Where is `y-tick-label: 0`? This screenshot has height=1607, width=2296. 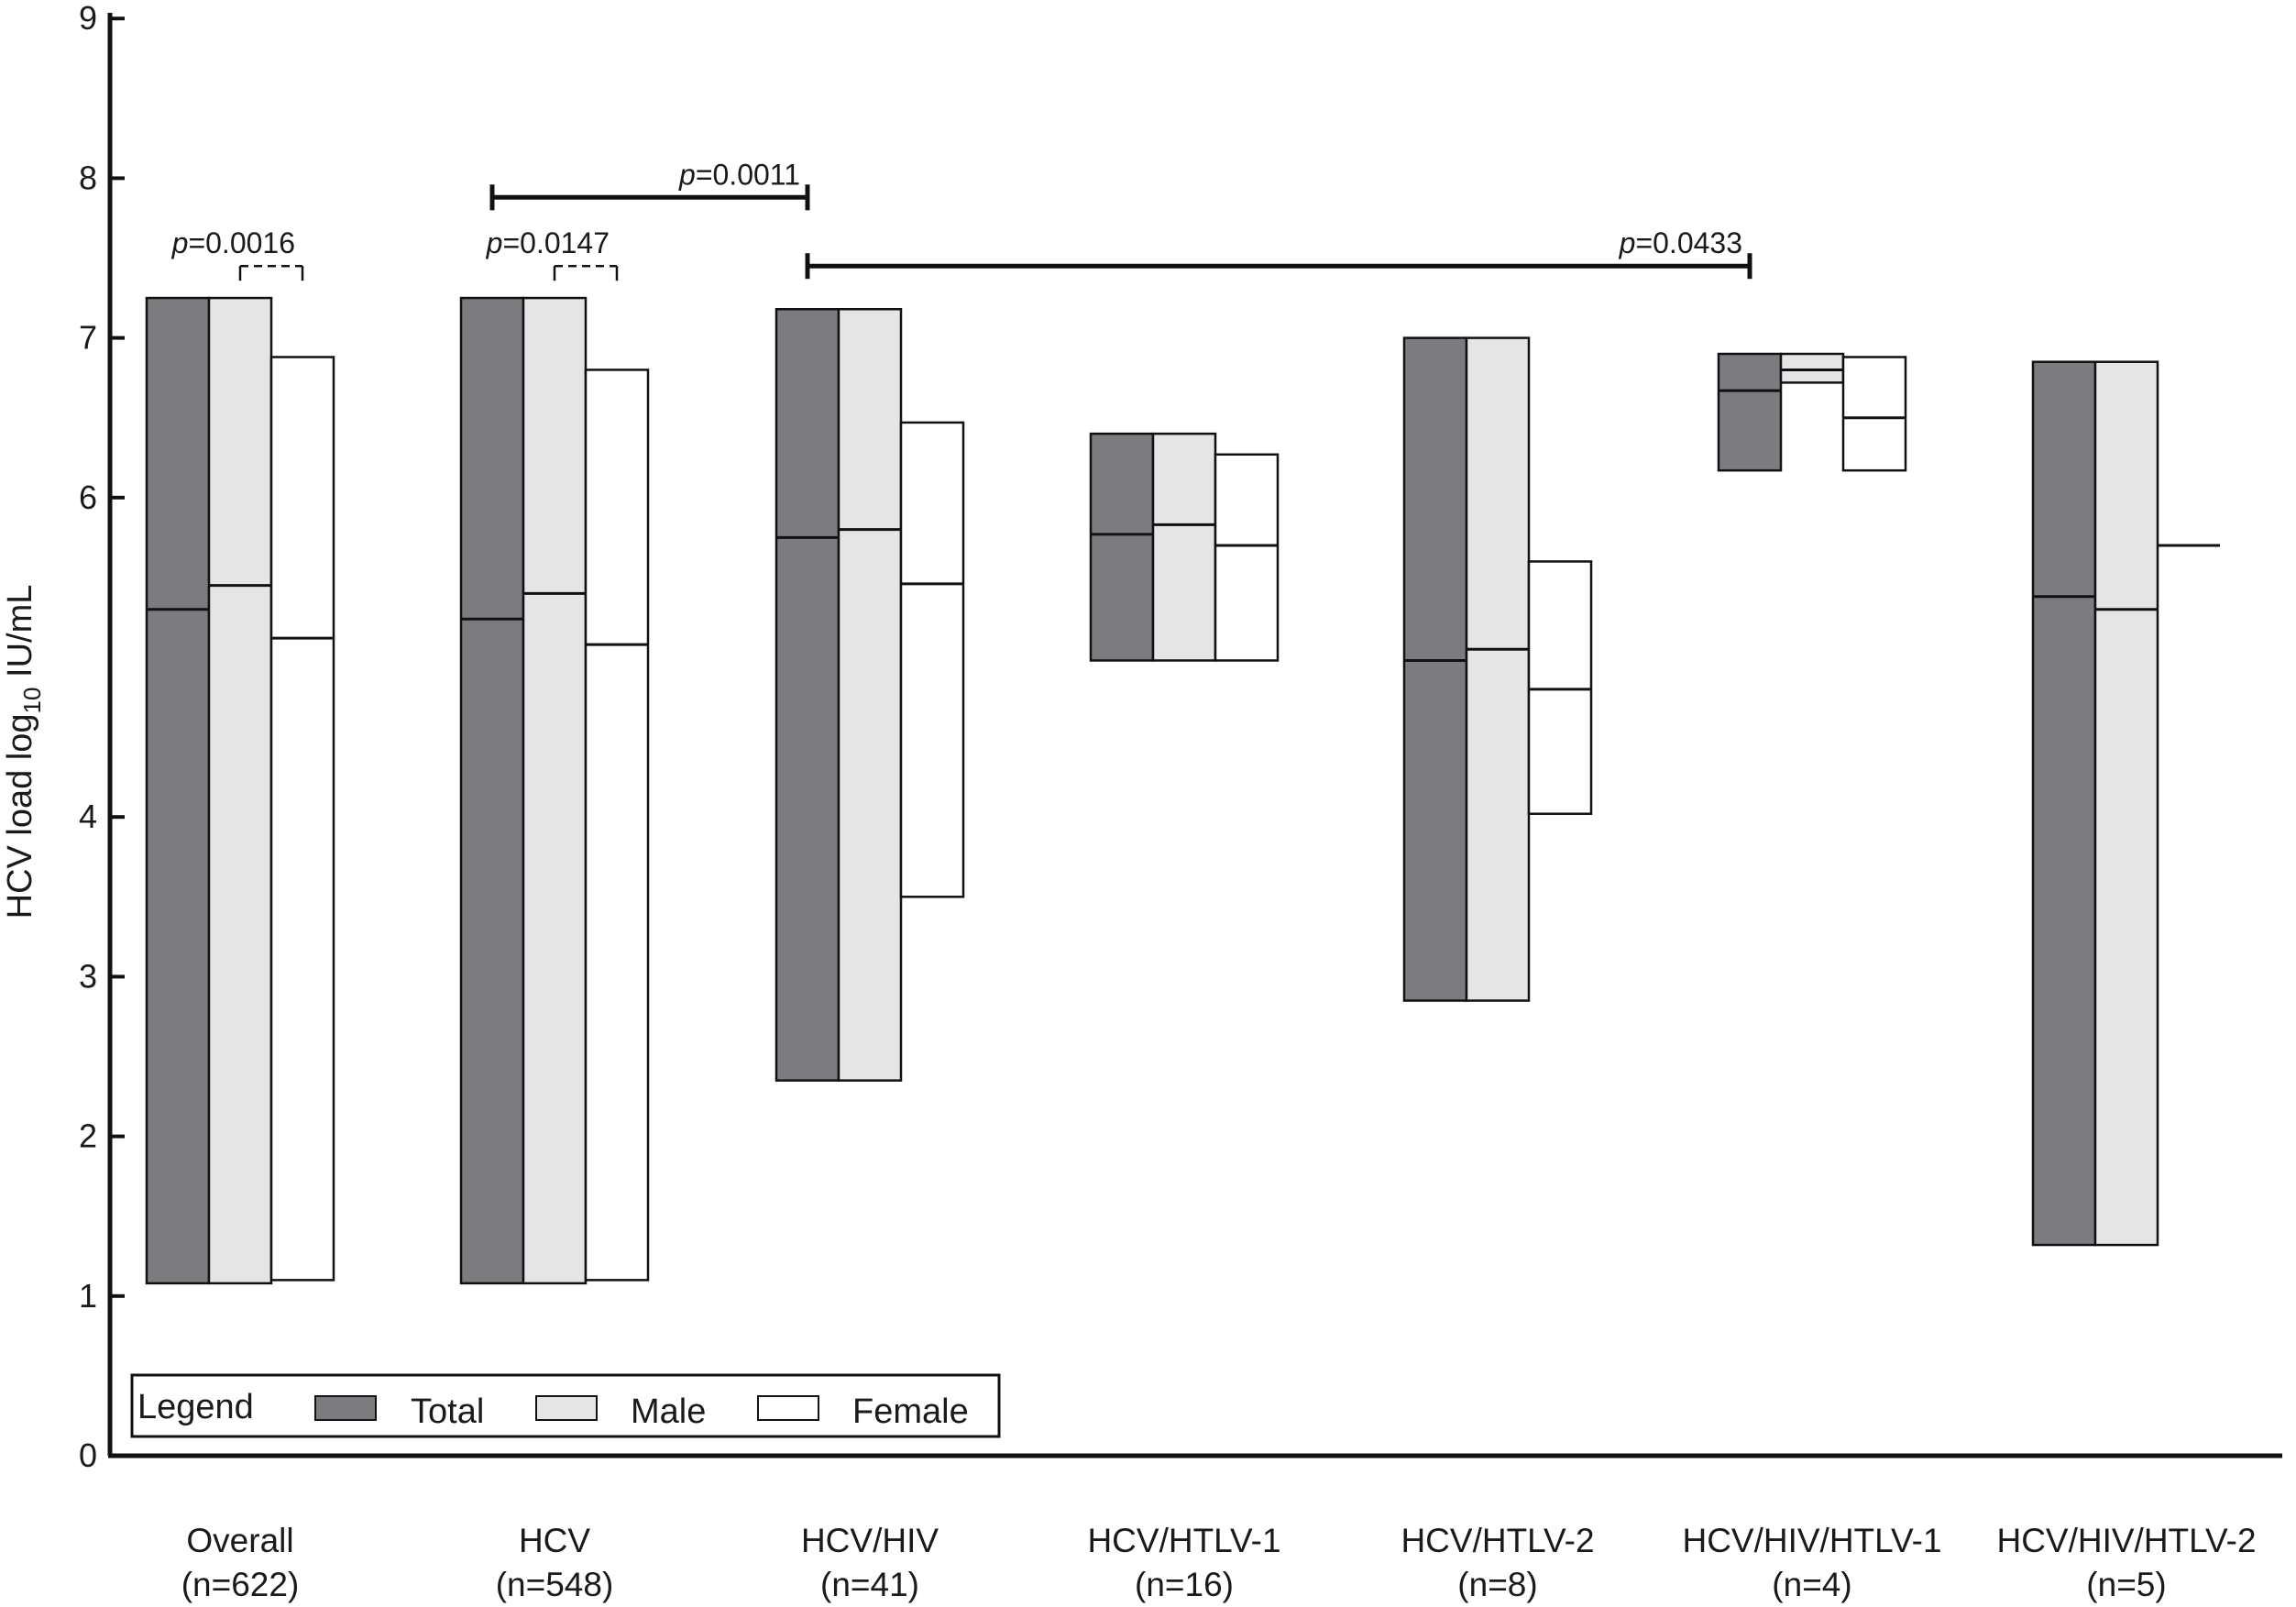
y-tick-label: 0 is located at coordinates (88, 1455).